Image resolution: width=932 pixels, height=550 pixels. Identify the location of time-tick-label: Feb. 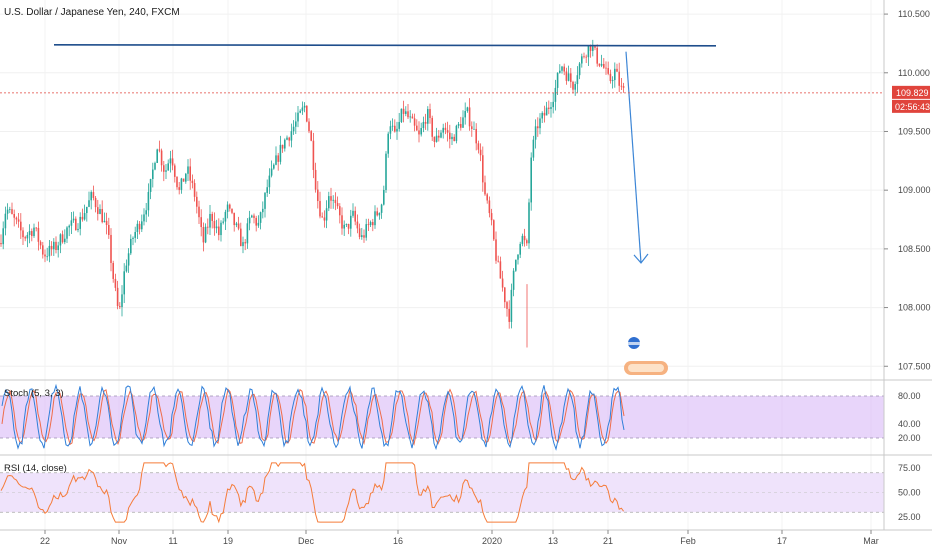
(688, 541).